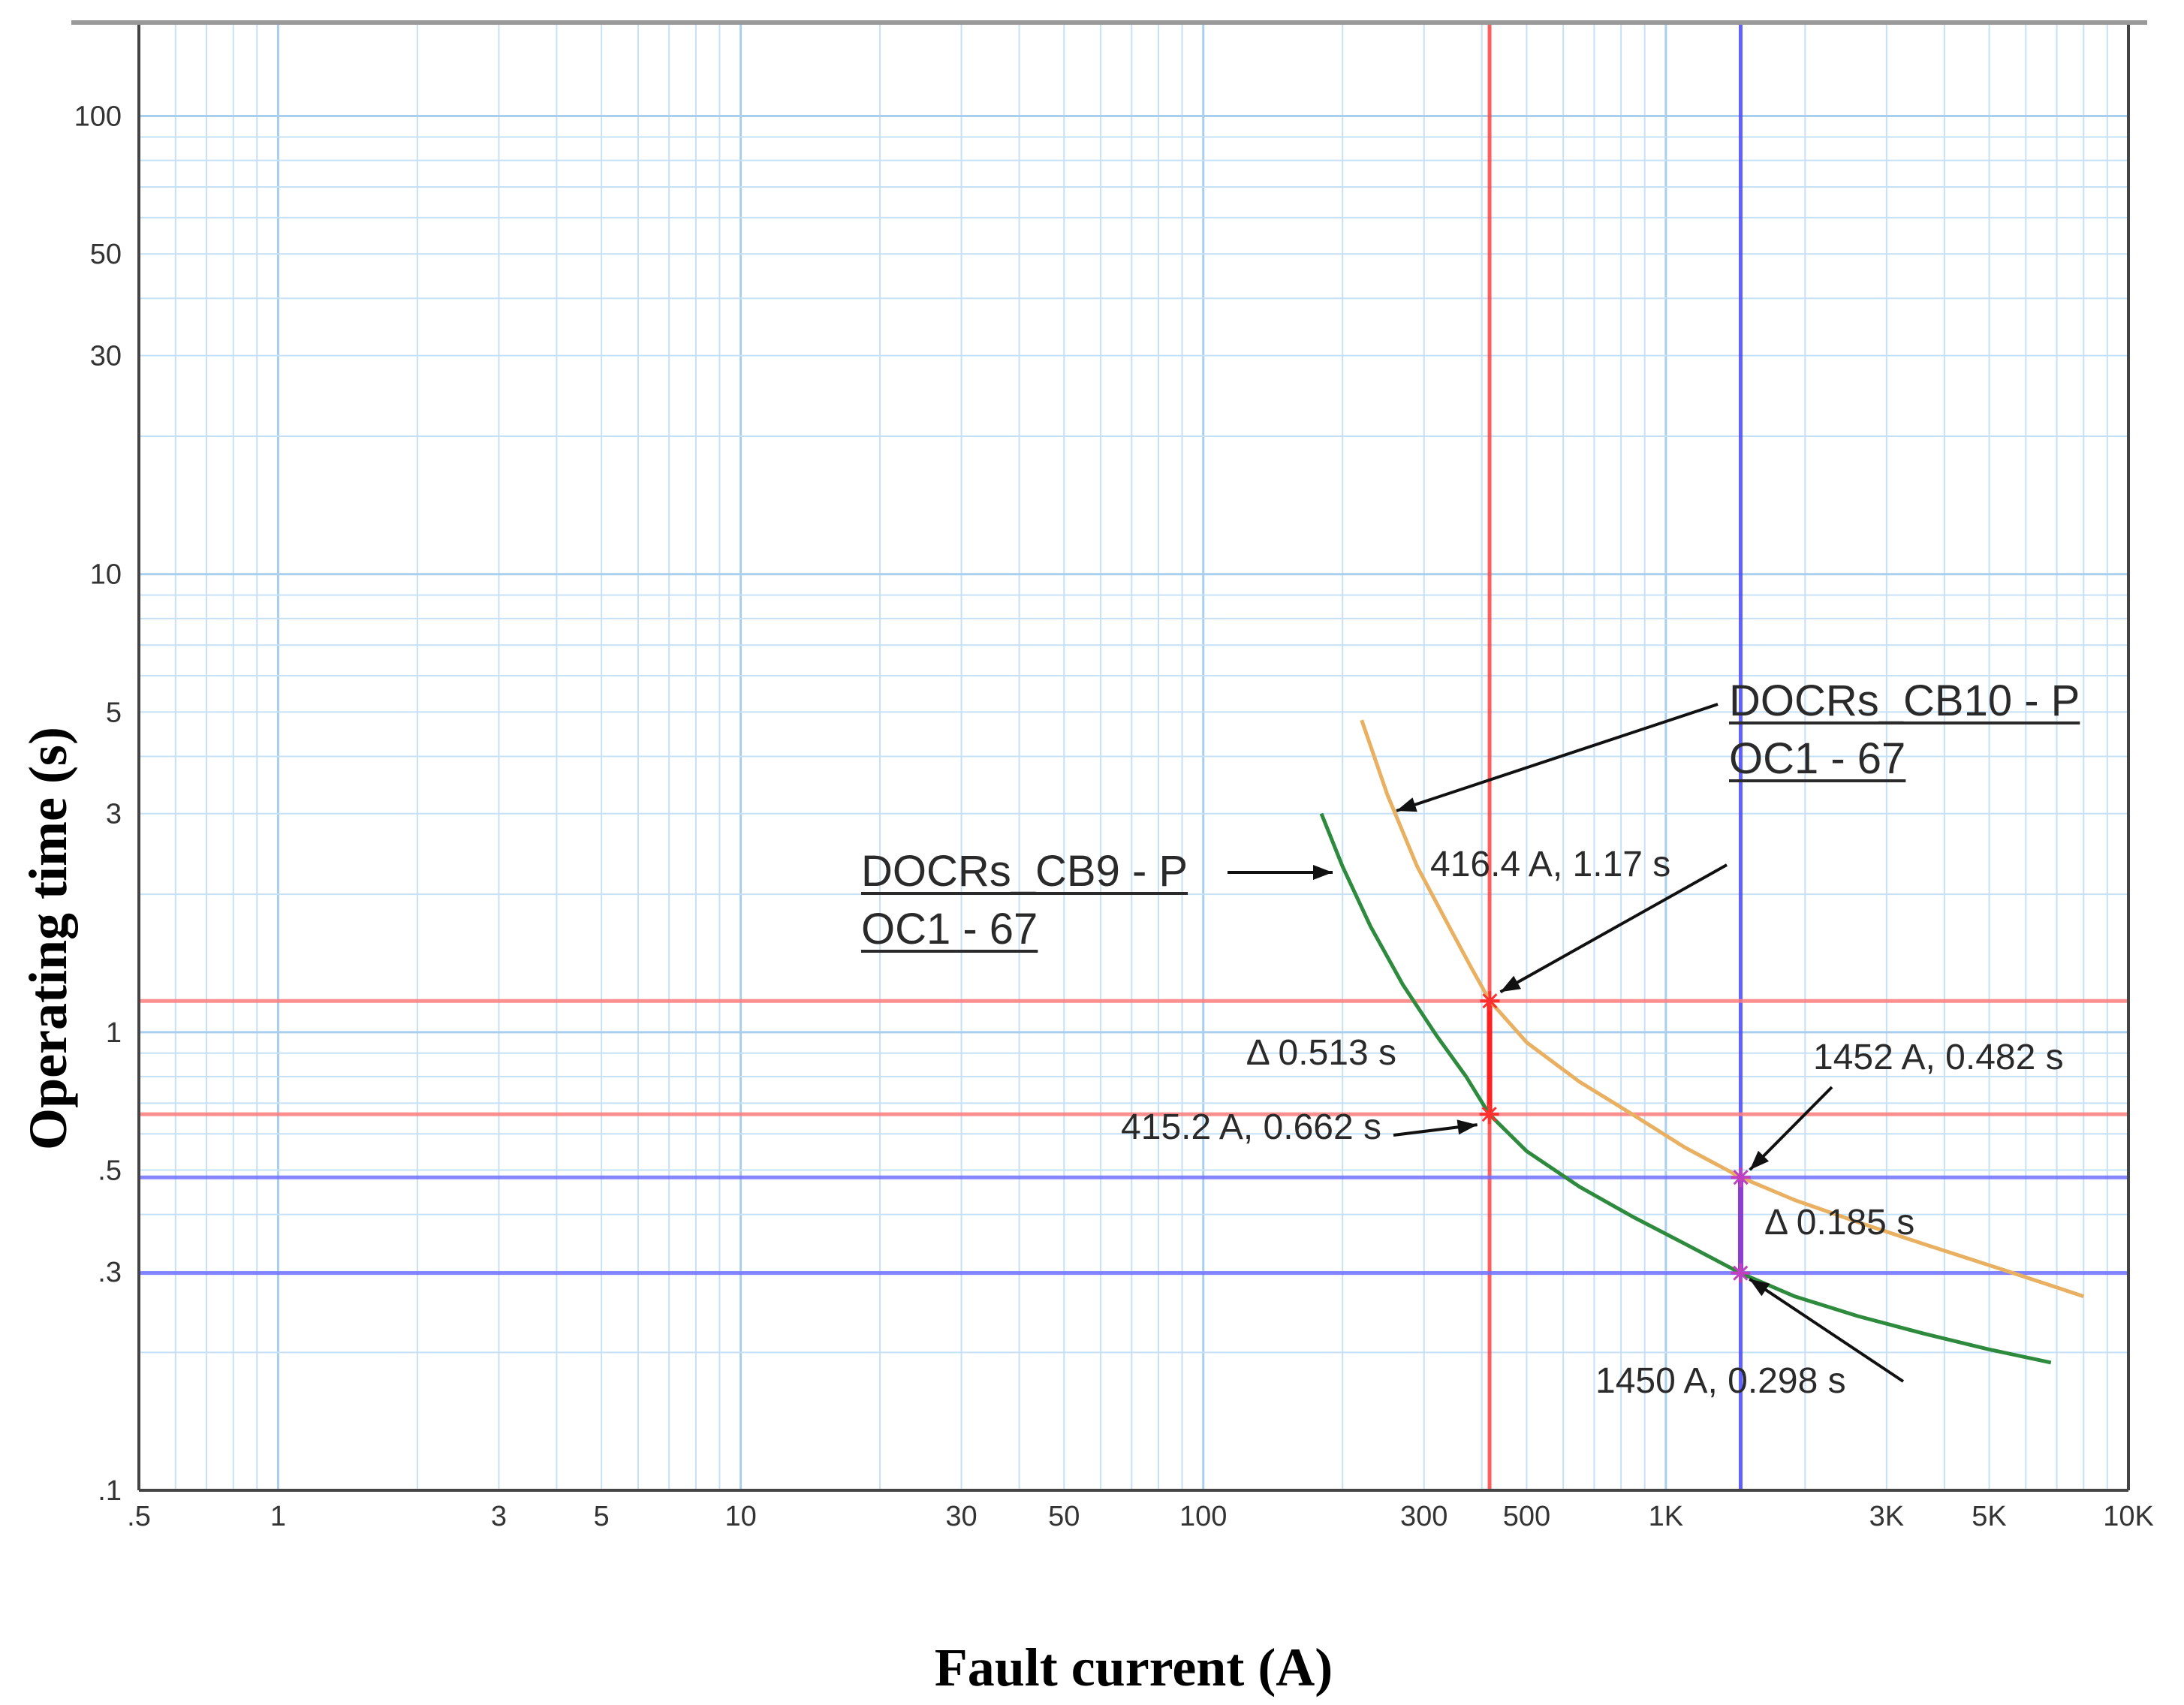 Image resolution: width=2184 pixels, height=1705 pixels. What do you see at coordinates (1203, 1516) in the screenshot?
I see `x-tick-label: 100` at bounding box center [1203, 1516].